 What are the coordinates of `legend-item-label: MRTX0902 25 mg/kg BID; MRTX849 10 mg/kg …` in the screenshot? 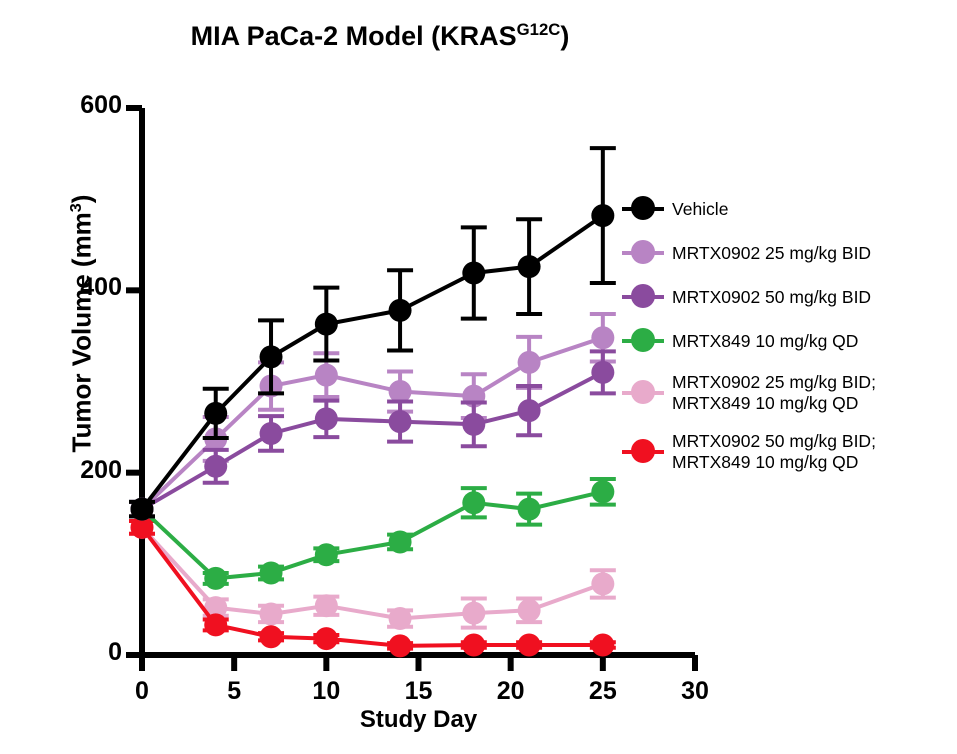 It's located at (774, 392).